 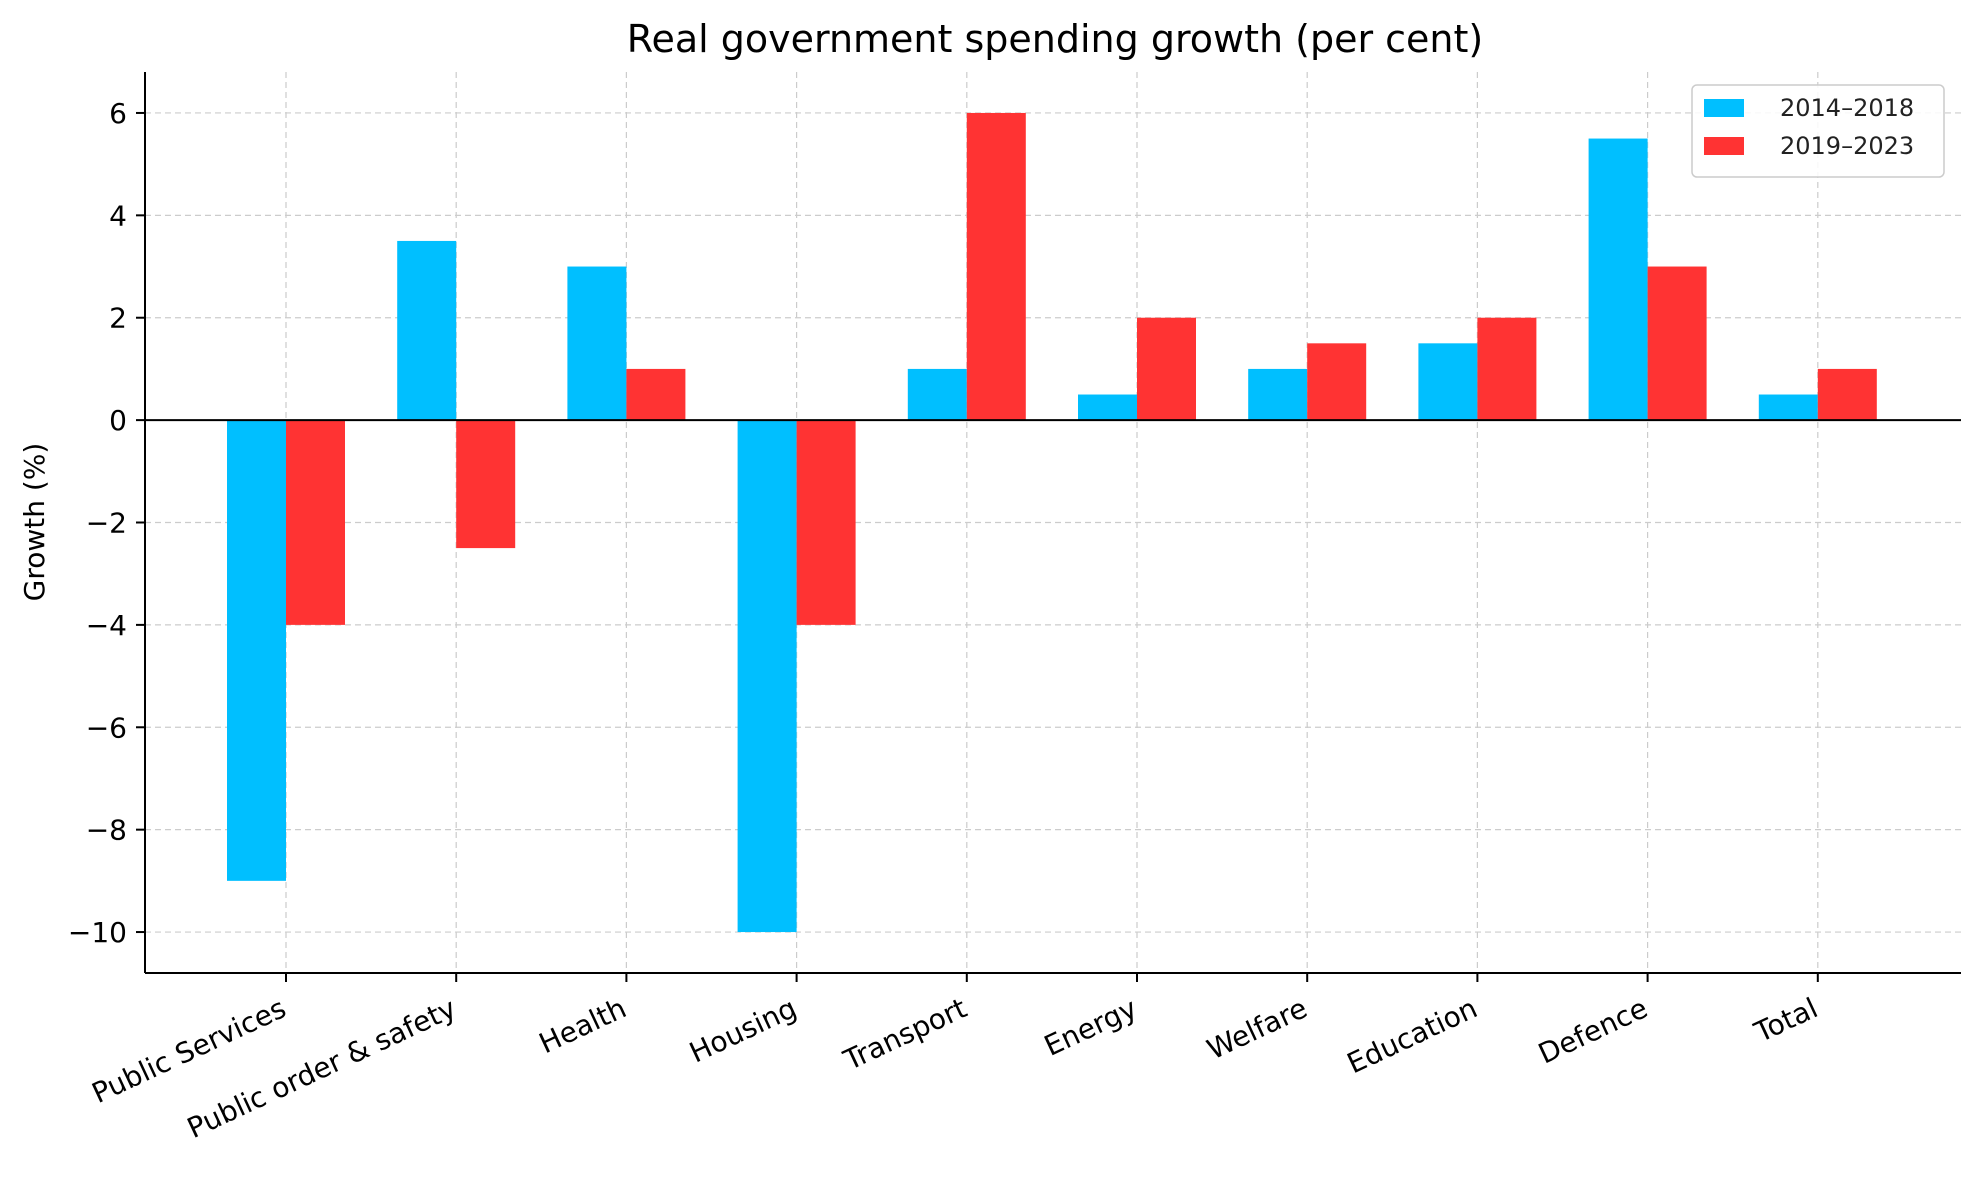 What do you see at coordinates (1090, 1026) in the screenshot?
I see `x-tick-label: Energy` at bounding box center [1090, 1026].